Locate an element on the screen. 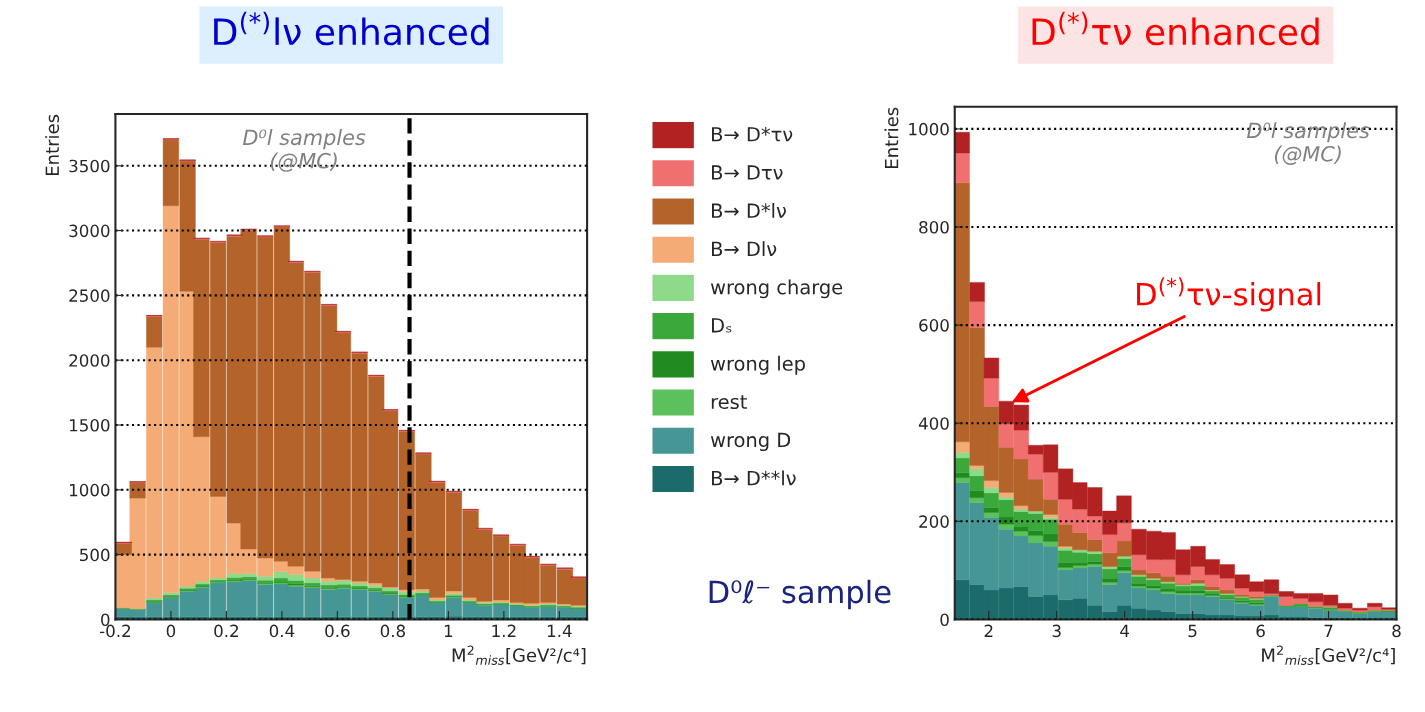 The height and width of the screenshot is (712, 1425). x-tick-label: 2 is located at coordinates (988, 630).